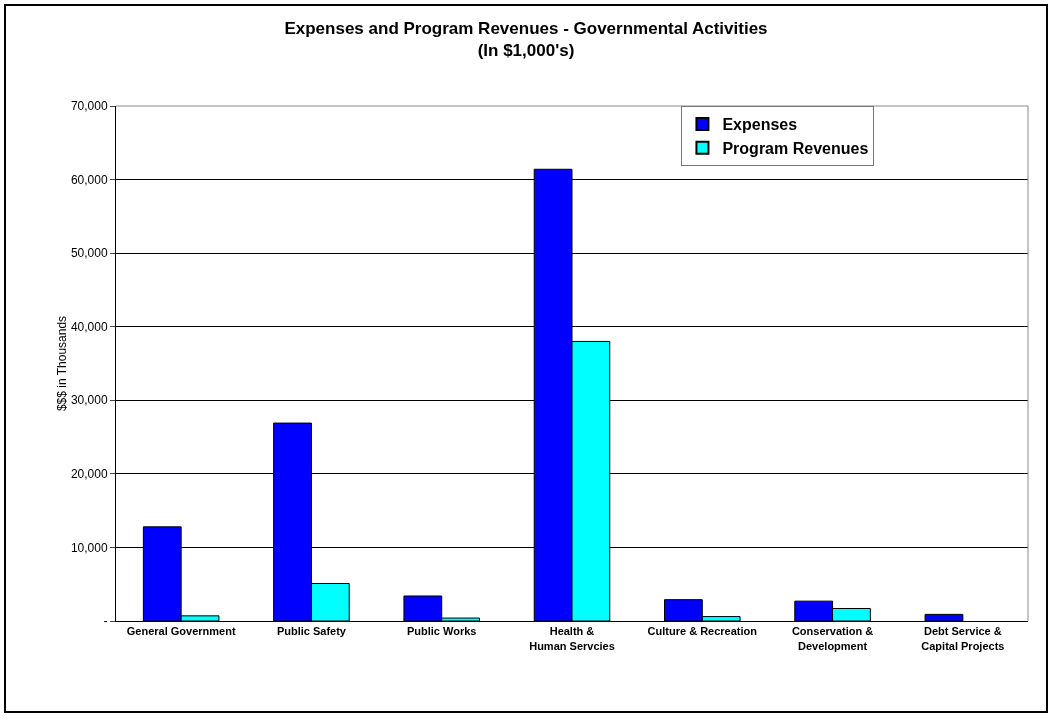 The width and height of the screenshot is (1056, 721). I want to click on y-tick-label: 60,000, so click(89, 179).